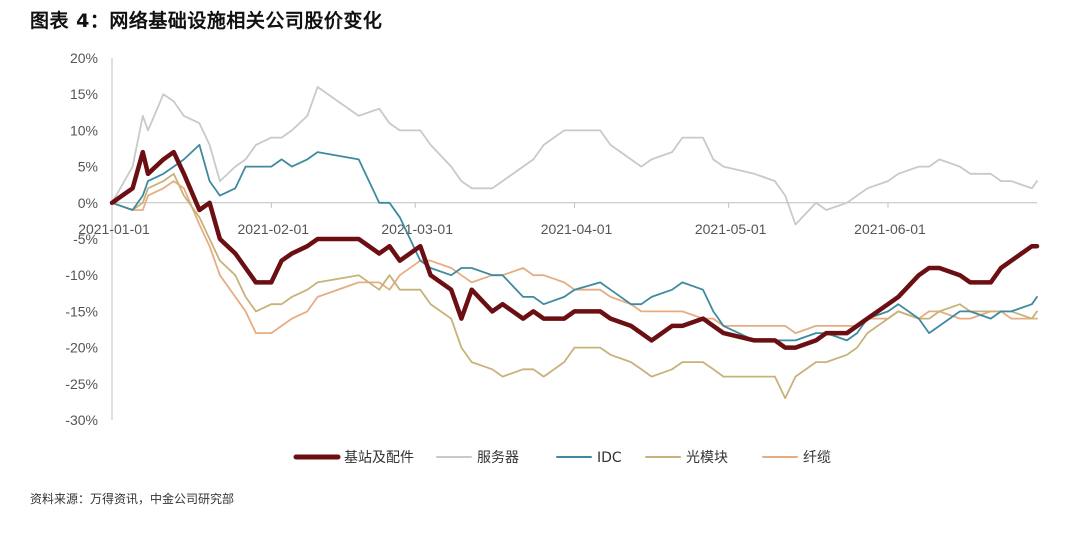  Describe the element at coordinates (85, 239) in the screenshot. I see `y-tick-label: -5%` at that location.